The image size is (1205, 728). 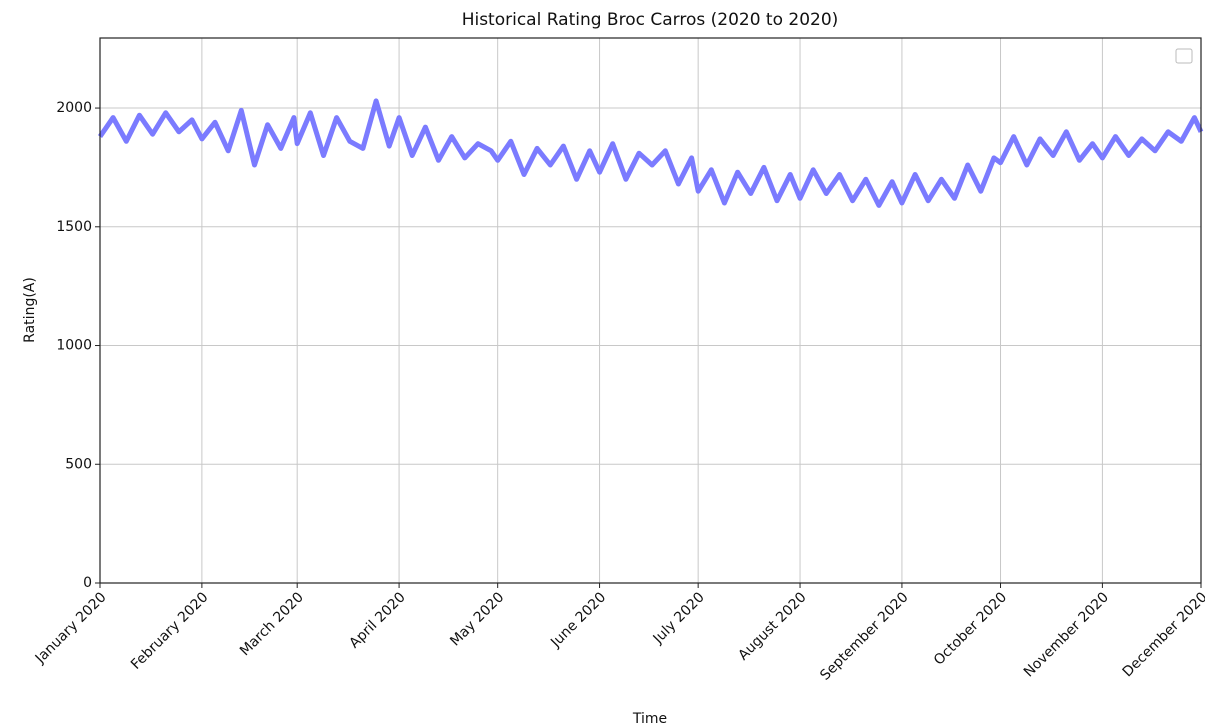 What do you see at coordinates (78, 464) in the screenshot?
I see `y-tick-label: 500` at bounding box center [78, 464].